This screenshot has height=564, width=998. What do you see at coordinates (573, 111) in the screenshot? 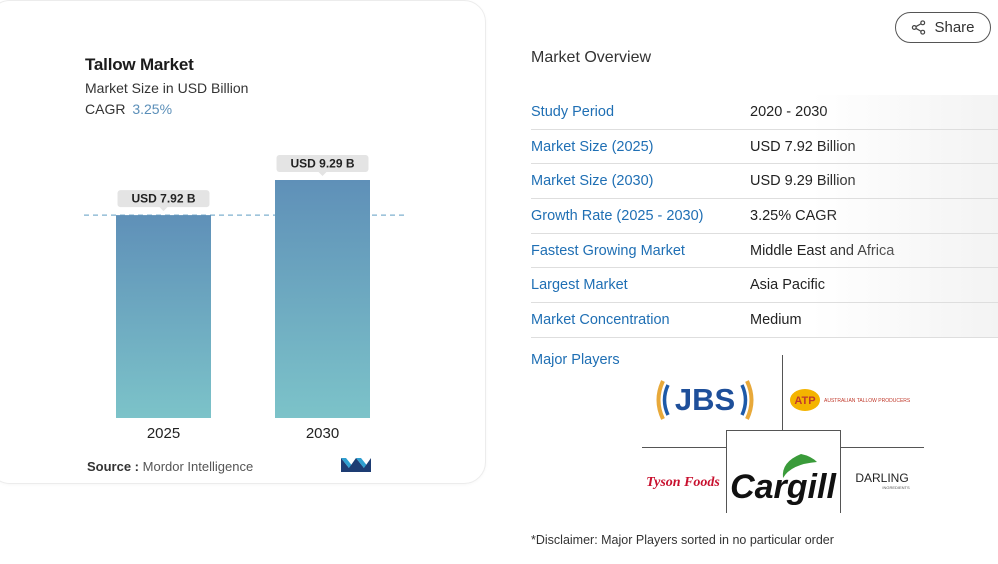
I see `overview-label: Study Period` at bounding box center [573, 111].